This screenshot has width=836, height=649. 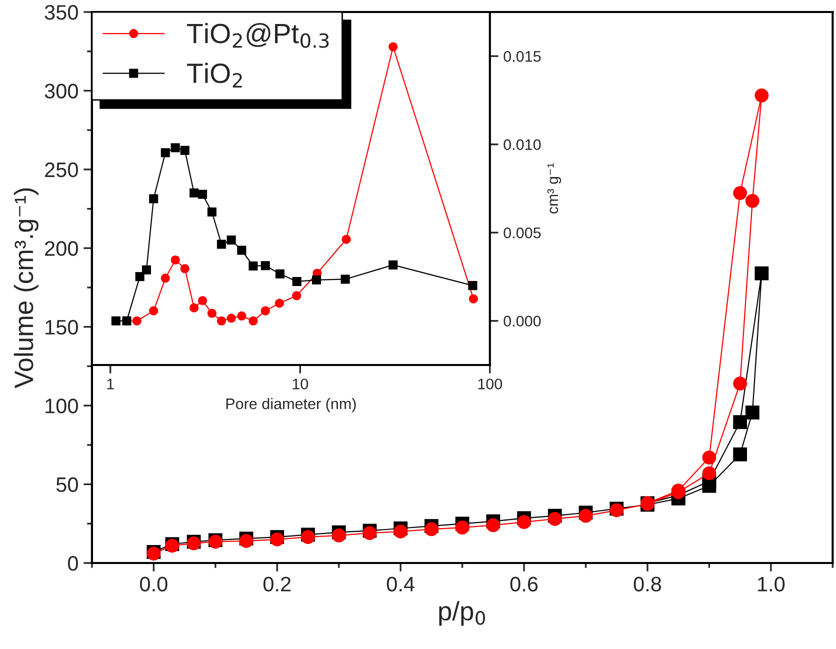 I want to click on y-tick-label: 0.015, so click(x=522, y=56).